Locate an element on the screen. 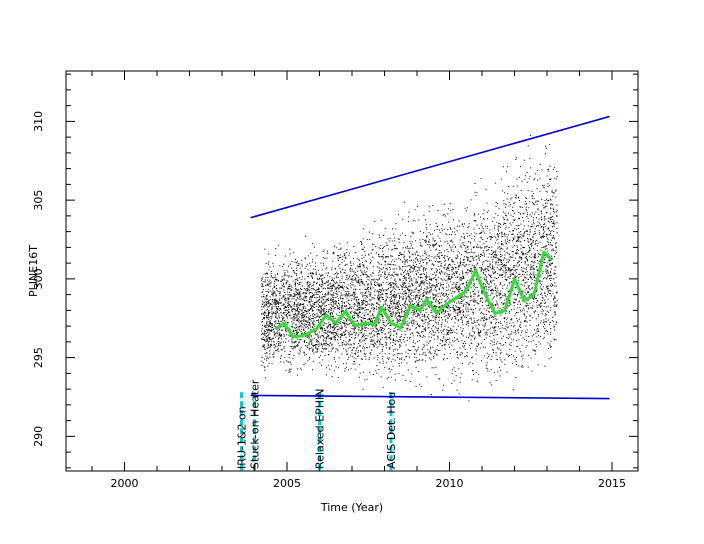 The height and width of the screenshot is (544, 704). y-tick-label: 295 is located at coordinates (38, 357).